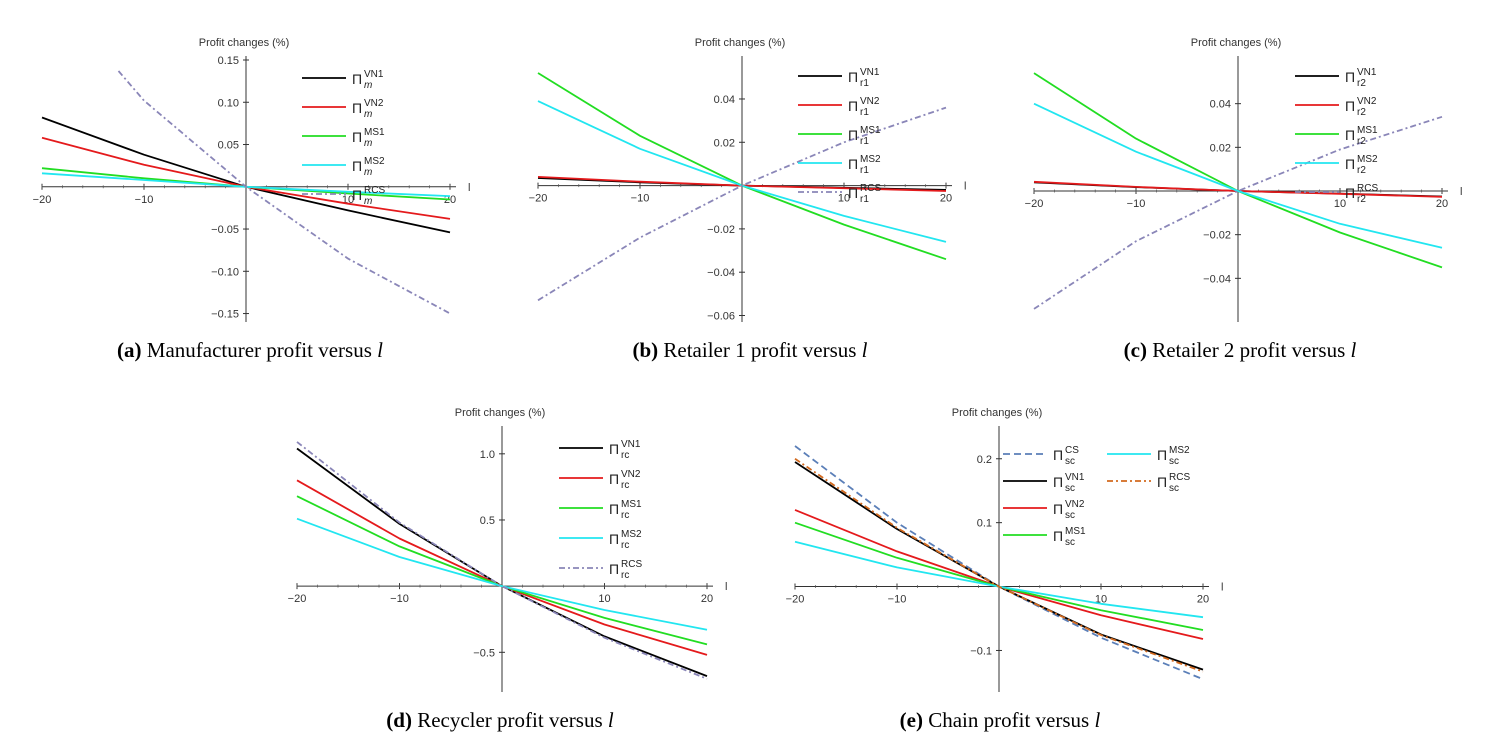  I want to click on caption-e: (e) Chain profit versus l, so click(1000, 720).